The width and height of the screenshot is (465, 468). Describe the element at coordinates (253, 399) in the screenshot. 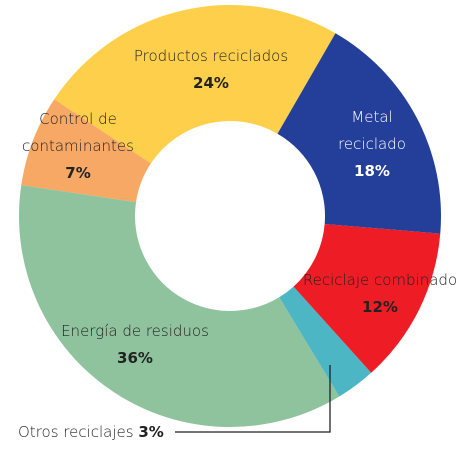

I see `leader-line` at that location.